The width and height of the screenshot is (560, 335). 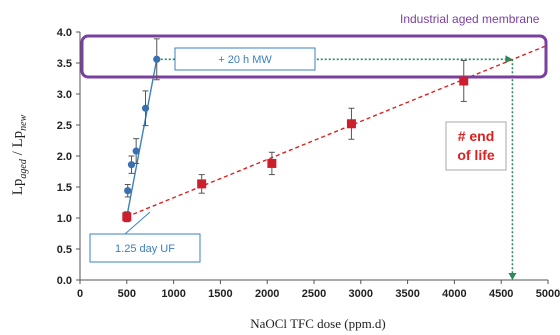 What do you see at coordinates (548, 294) in the screenshot?
I see `x-tick-label: 5000` at bounding box center [548, 294].